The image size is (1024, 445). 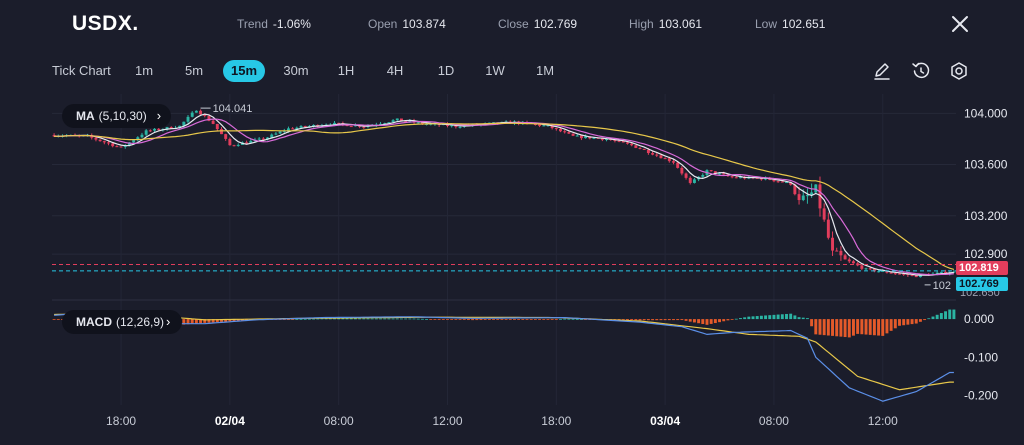 I want to click on chart-type-selector: Tick Chart, so click(x=81, y=70).